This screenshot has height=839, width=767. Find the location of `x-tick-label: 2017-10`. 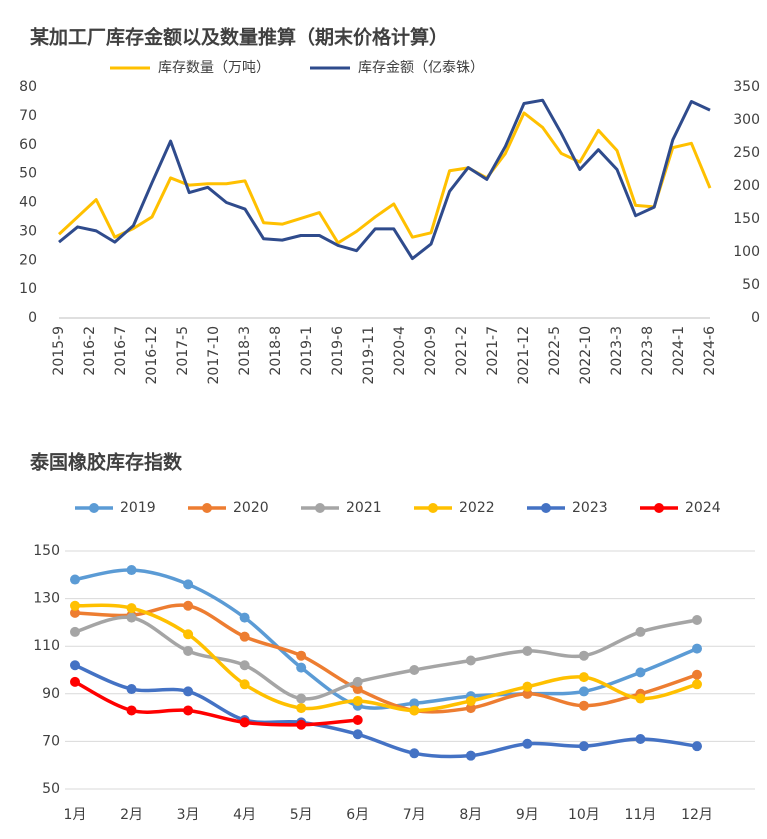

x-tick-label: 2017-10 is located at coordinates (214, 355).